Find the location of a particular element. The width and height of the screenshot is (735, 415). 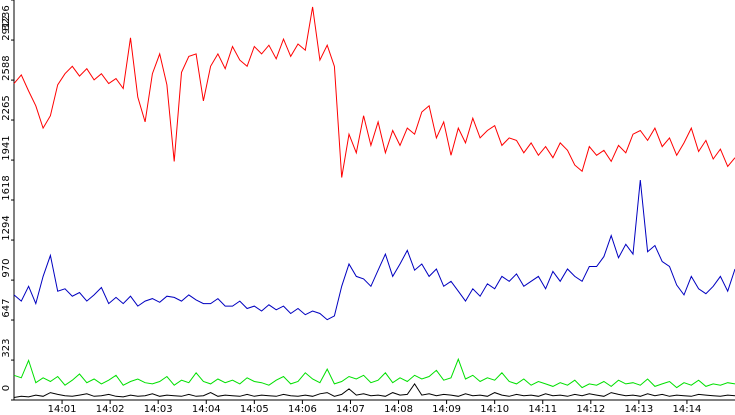

x-tick-label: 14:08 is located at coordinates (398, 409).